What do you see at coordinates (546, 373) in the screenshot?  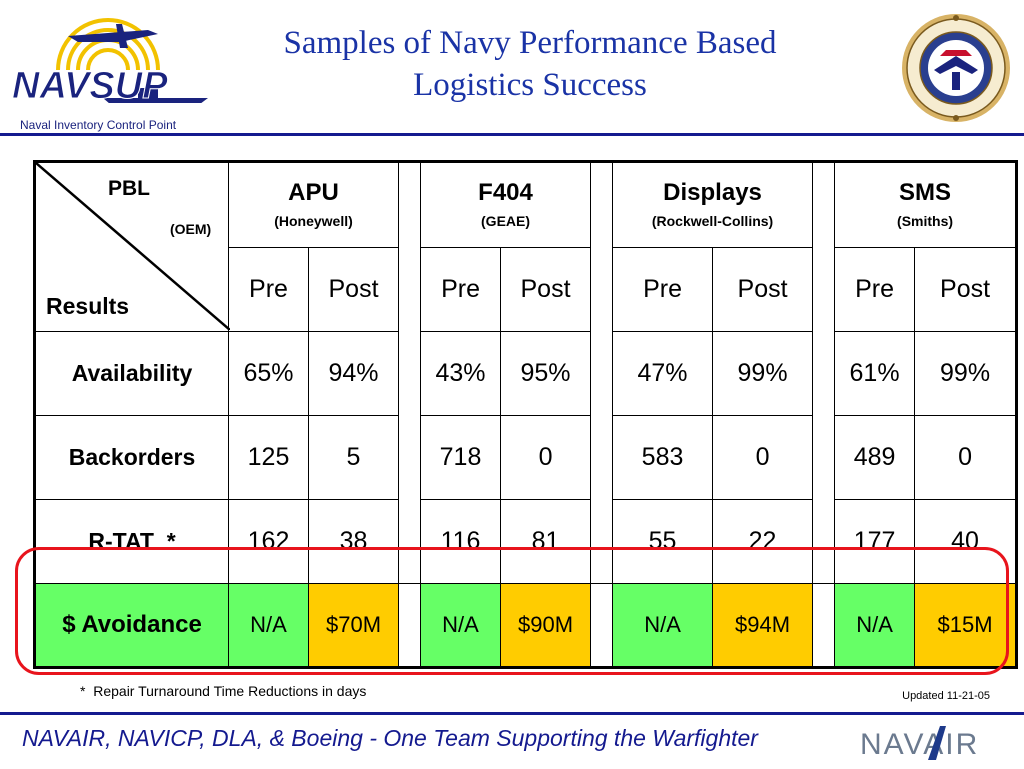 I see `table-cell: 95%` at bounding box center [546, 373].